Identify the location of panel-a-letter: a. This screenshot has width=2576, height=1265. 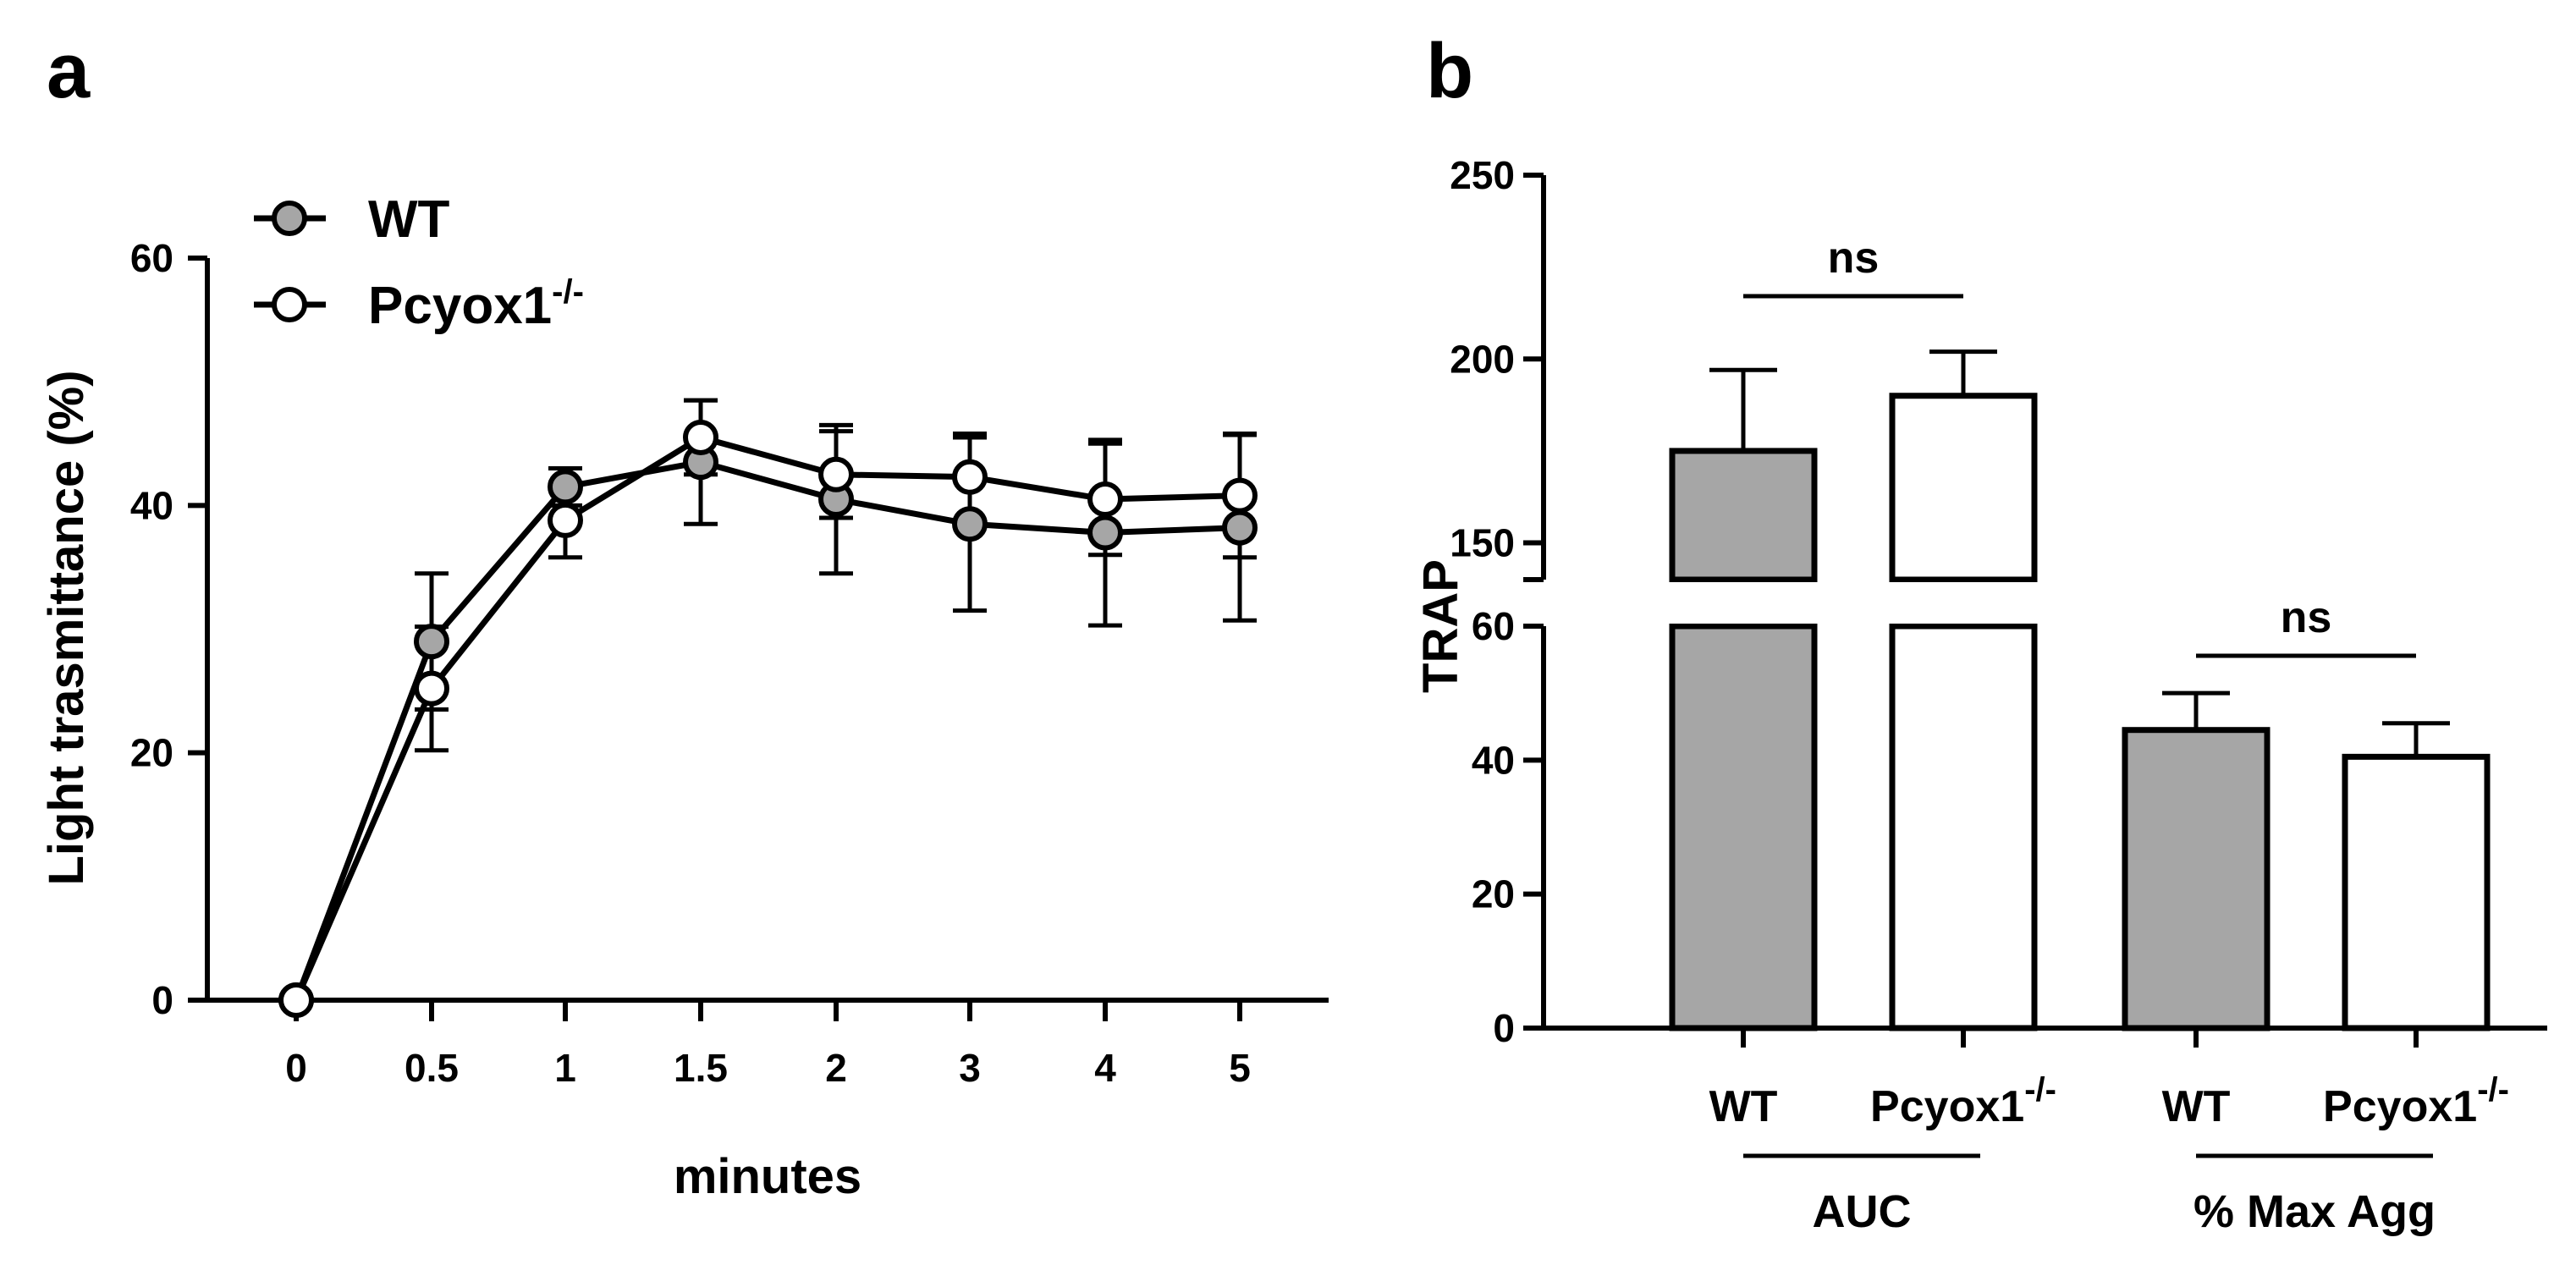
(69, 71).